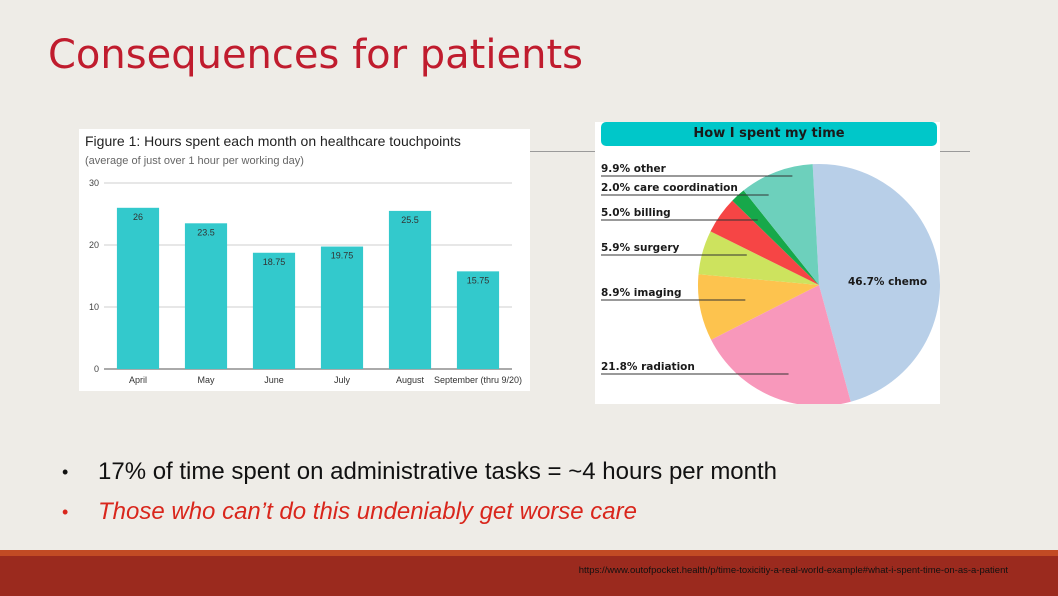  Describe the element at coordinates (648, 367) in the screenshot. I see `pie-label-radiation: 21.8% radiation` at that location.